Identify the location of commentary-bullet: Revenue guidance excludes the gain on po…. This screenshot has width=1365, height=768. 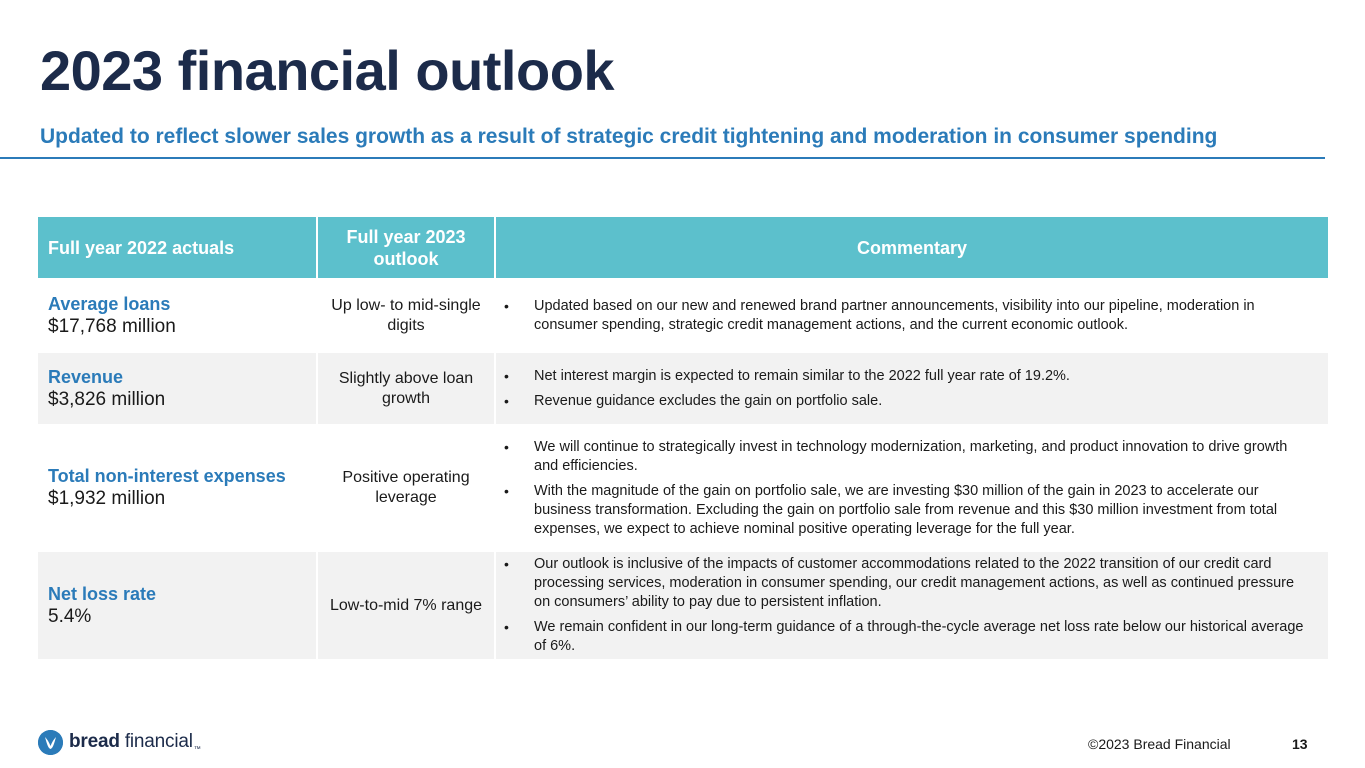
(905, 401).